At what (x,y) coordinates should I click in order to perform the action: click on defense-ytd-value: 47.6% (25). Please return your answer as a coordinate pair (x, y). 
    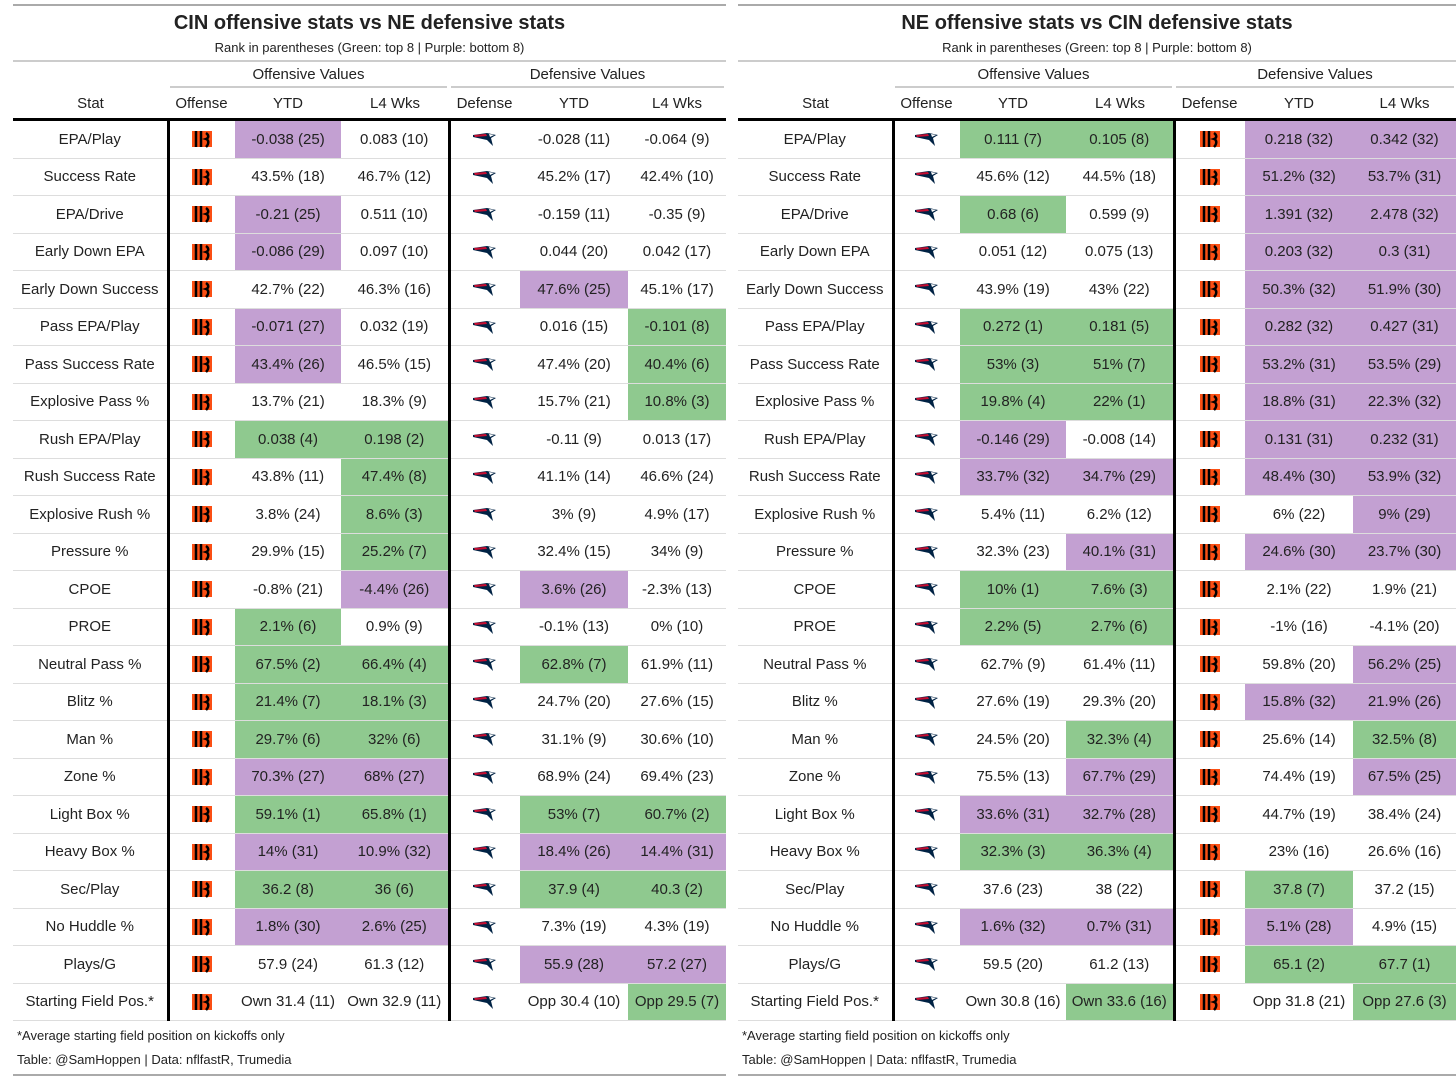
    Looking at the image, I should click on (574, 289).